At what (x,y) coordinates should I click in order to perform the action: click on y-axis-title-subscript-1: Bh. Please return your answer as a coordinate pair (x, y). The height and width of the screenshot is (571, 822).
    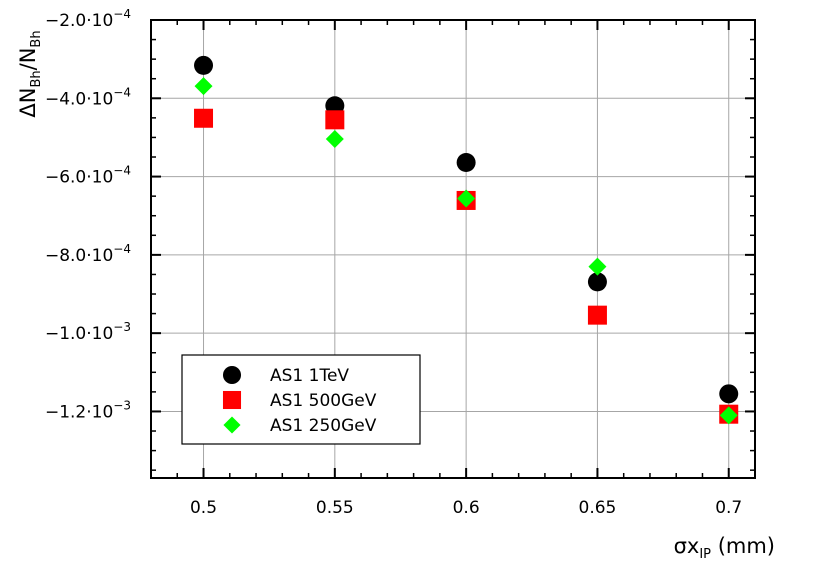
    Looking at the image, I should click on (36, 78).